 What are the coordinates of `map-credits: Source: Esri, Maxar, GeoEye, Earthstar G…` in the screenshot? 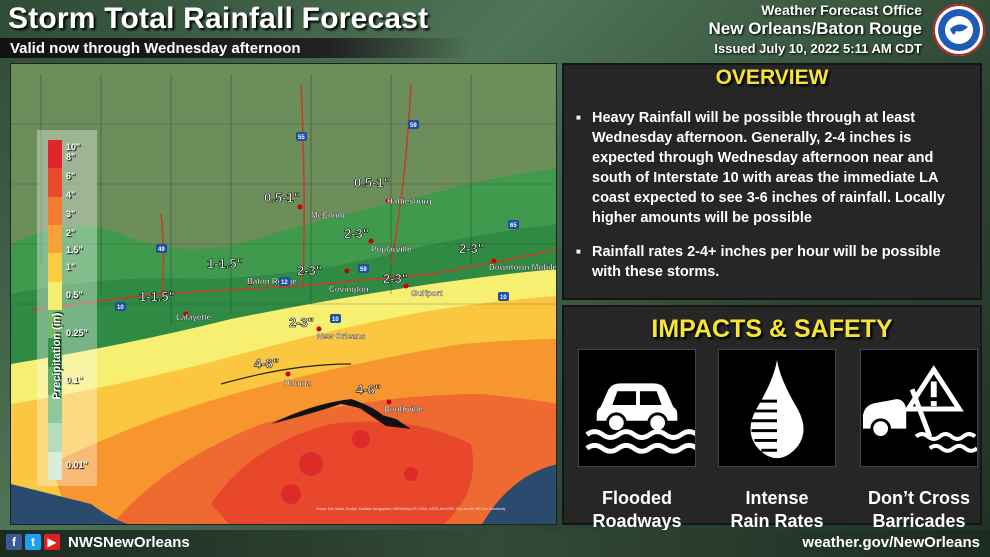 It's located at (411, 509).